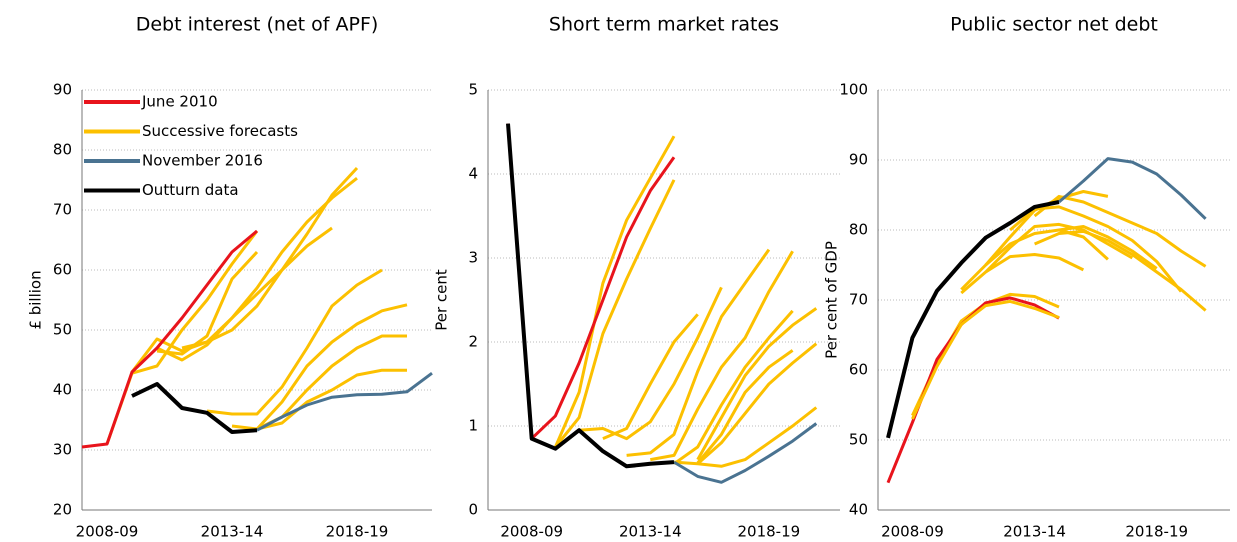  What do you see at coordinates (62, 450) in the screenshot?
I see `y-tick-label: 30` at bounding box center [62, 450].